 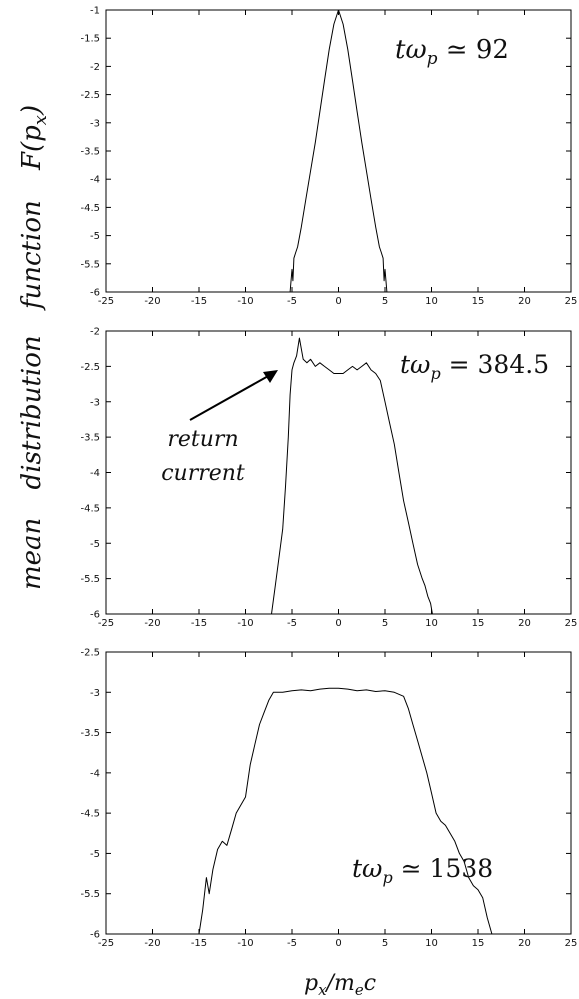 I want to click on panel-2-time-annotation: tωp = 384.5, so click(x=474, y=366).